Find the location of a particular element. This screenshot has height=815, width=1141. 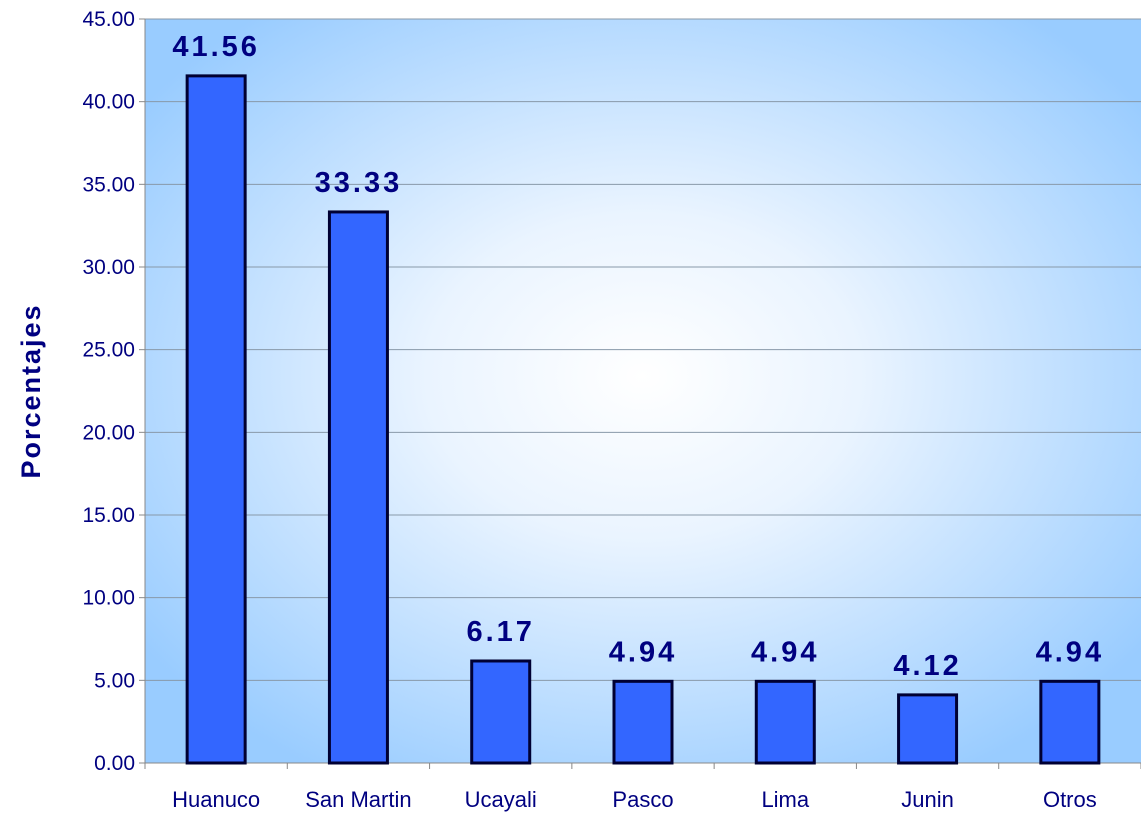

y-tick-label: 10.00 is located at coordinates (108, 598).